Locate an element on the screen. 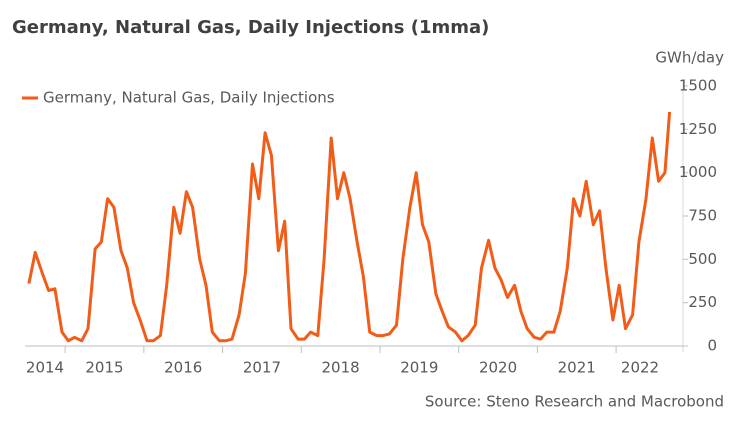  x-tick-label: 2018 is located at coordinates (341, 368).